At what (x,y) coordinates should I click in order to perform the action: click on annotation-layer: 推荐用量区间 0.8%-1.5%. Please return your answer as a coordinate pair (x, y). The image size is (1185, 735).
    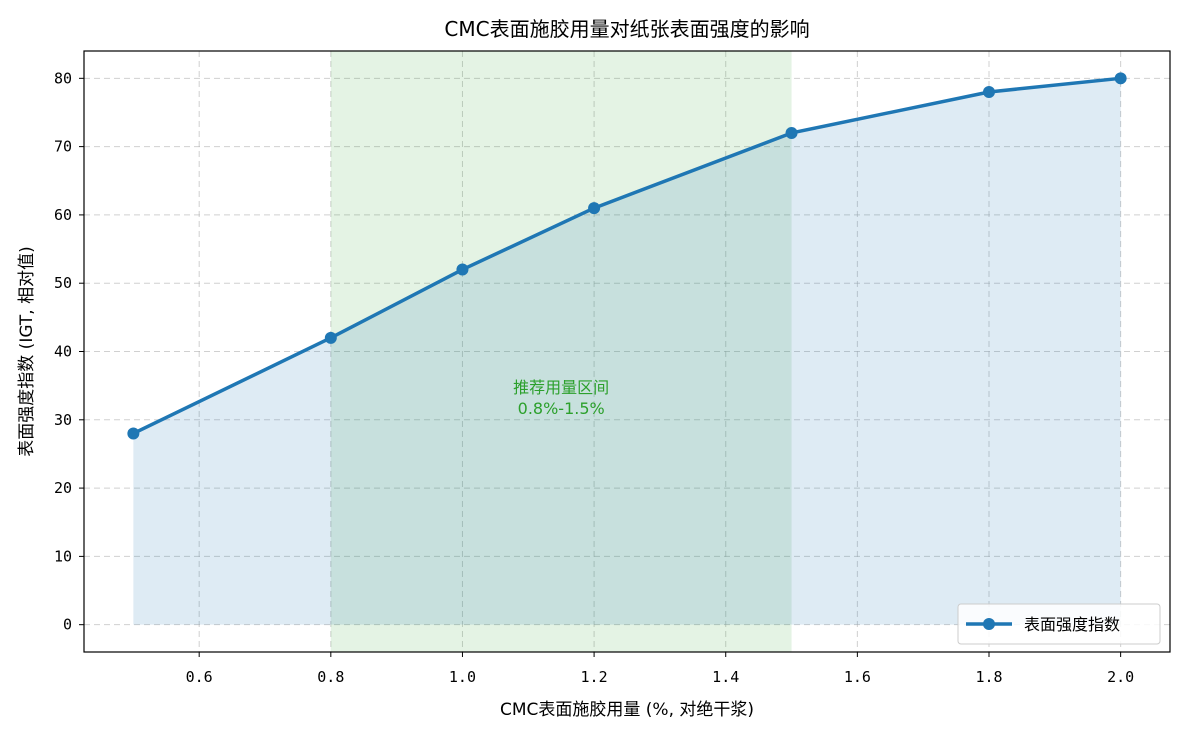
    Looking at the image, I should click on (561, 398).